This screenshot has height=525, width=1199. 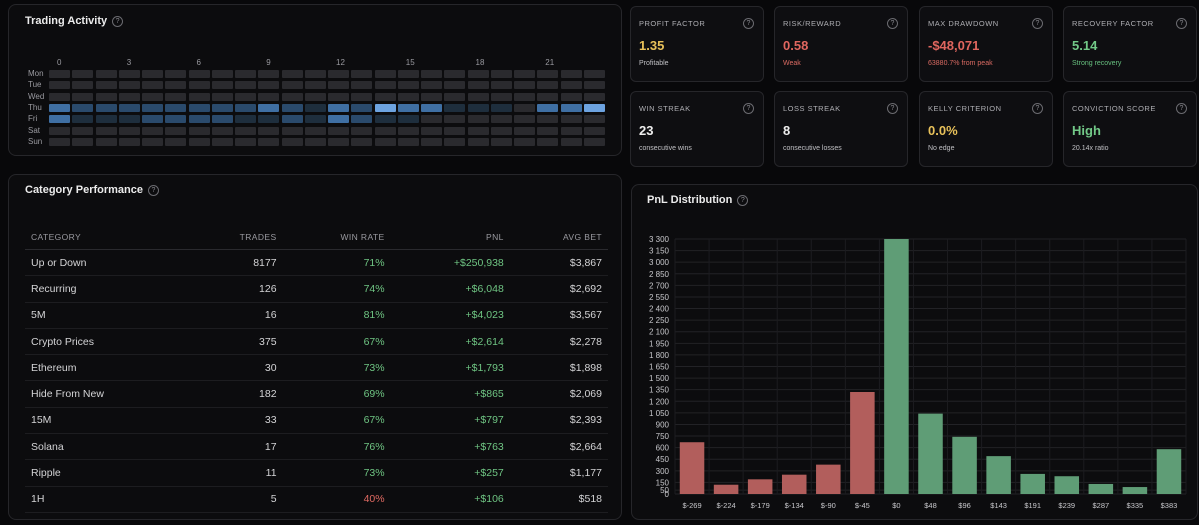 I want to click on table-row: Hide From New 182 69% +$865 $2,069, so click(x=316, y=394).